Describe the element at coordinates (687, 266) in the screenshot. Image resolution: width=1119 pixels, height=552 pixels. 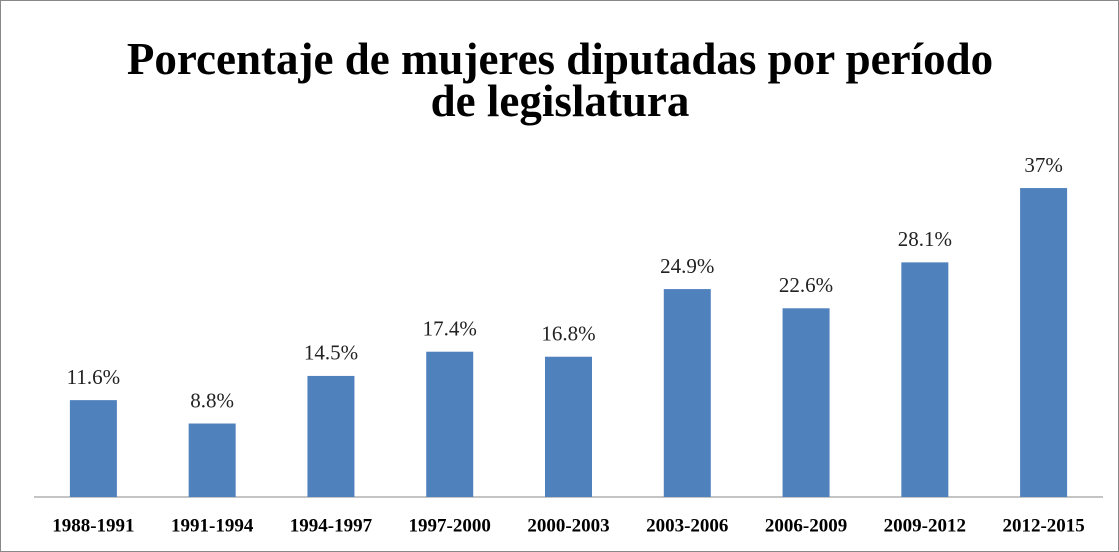
I see `data-label: 24.9%` at that location.